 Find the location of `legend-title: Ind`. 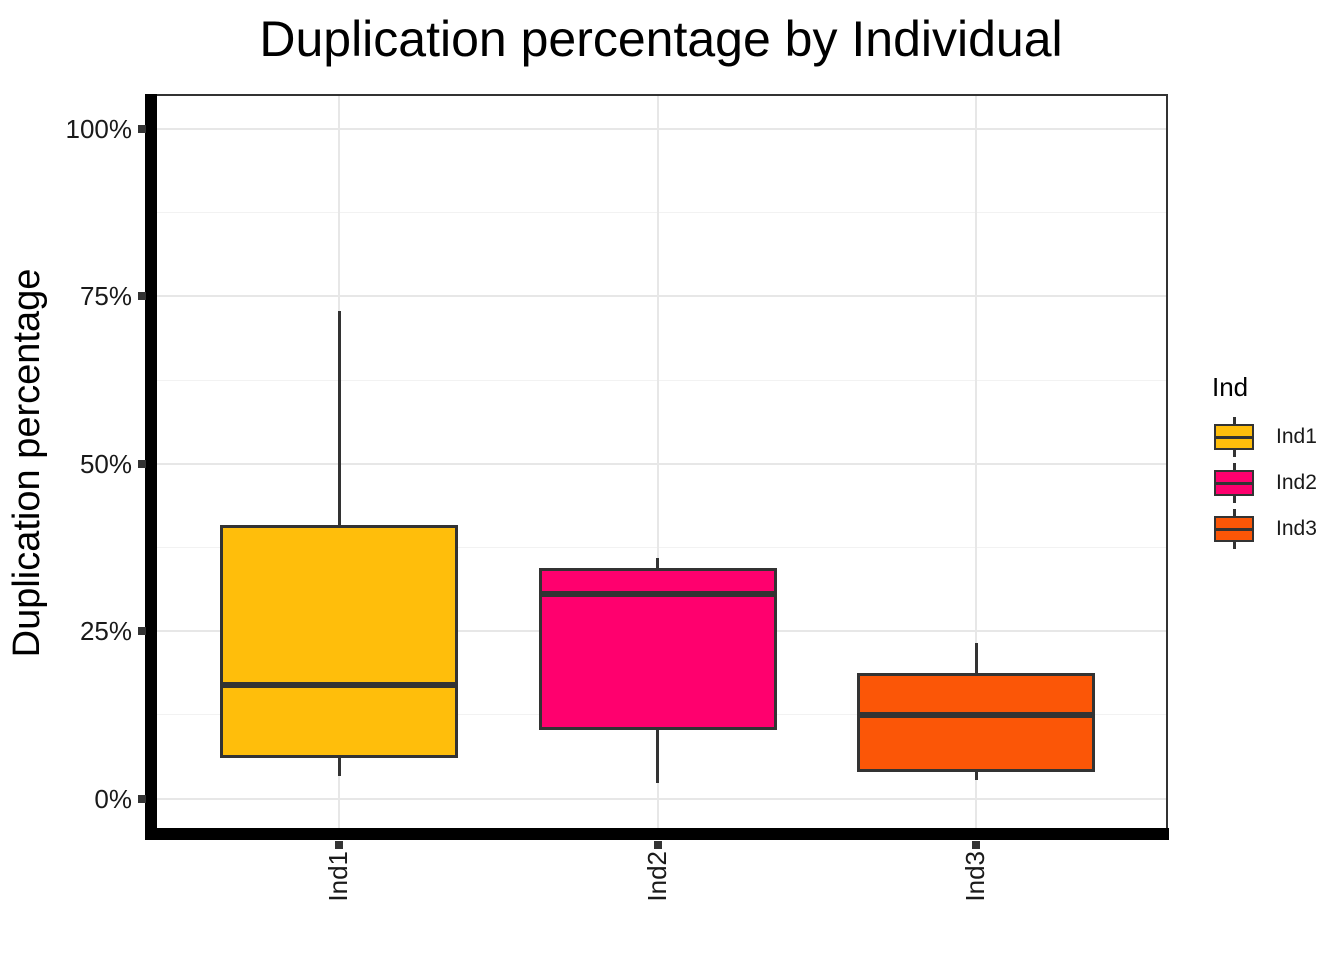

legend-title: Ind is located at coordinates (1230, 387).